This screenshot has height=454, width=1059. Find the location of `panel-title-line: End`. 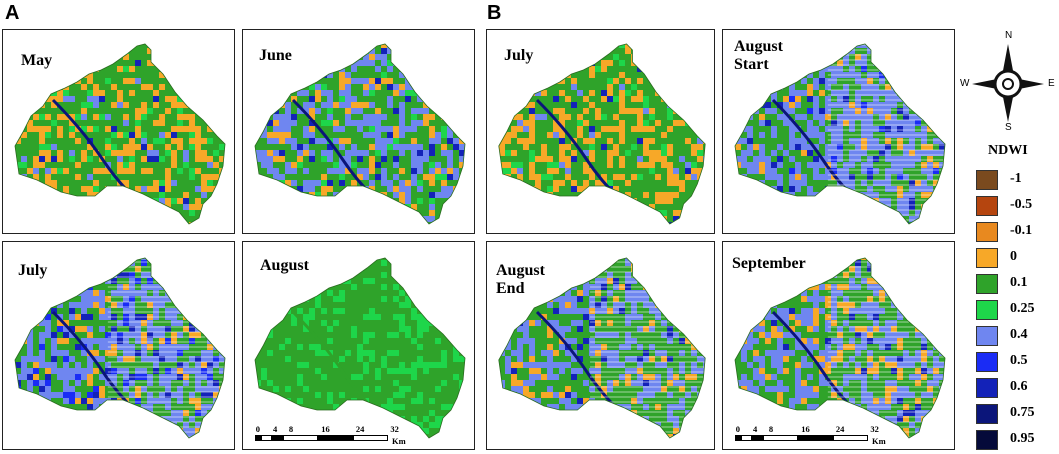

panel-title-line: End is located at coordinates (510, 288).